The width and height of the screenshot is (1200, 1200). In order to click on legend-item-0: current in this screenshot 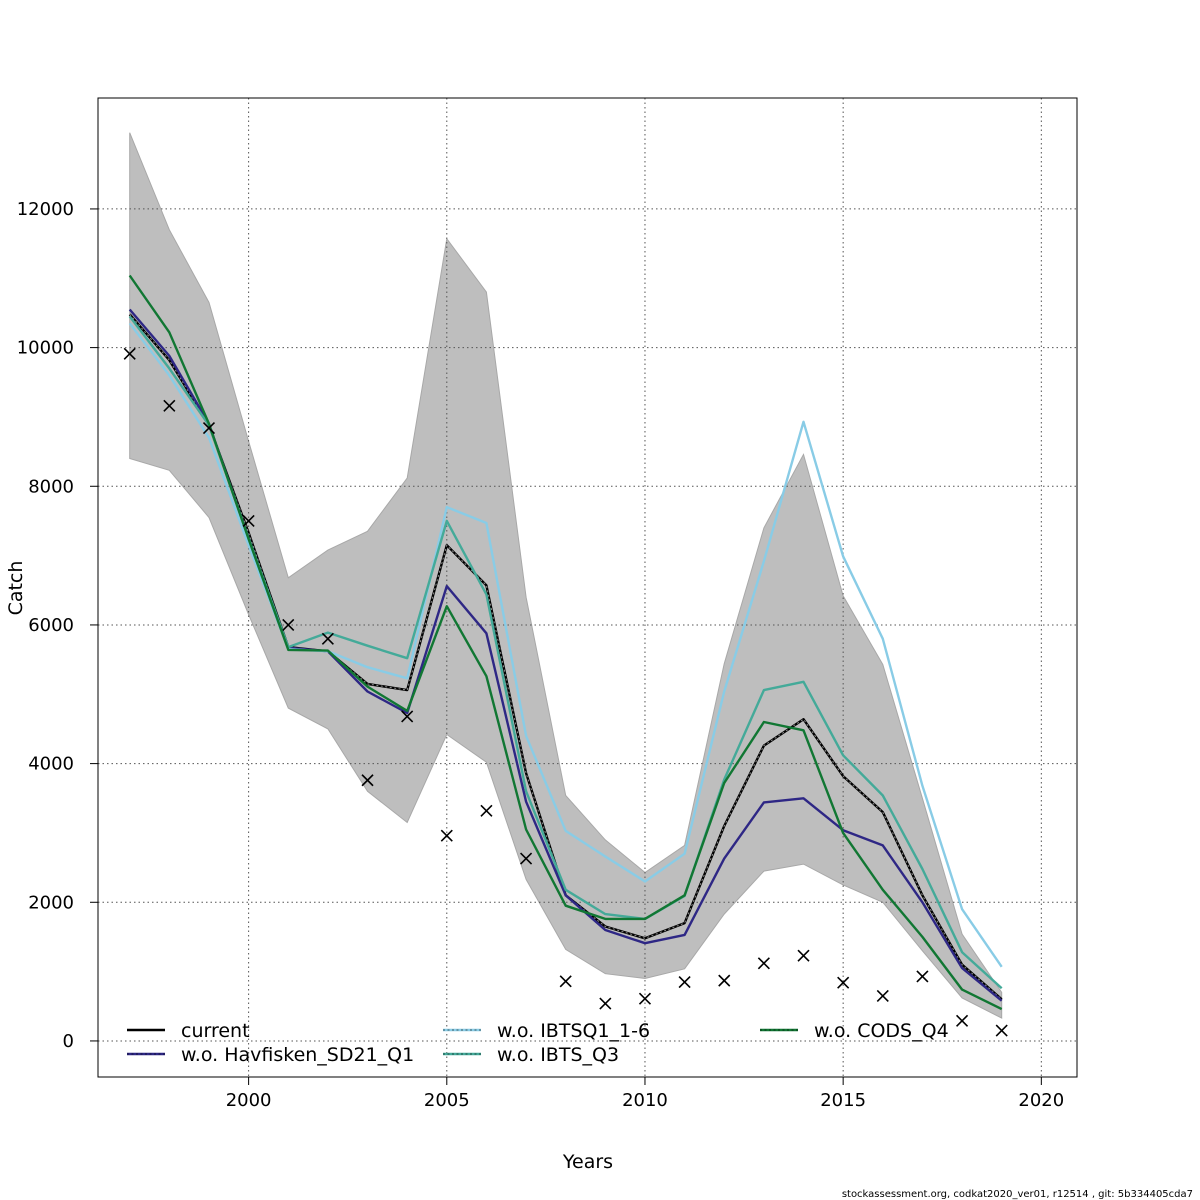, I will do `click(188, 1031)`.